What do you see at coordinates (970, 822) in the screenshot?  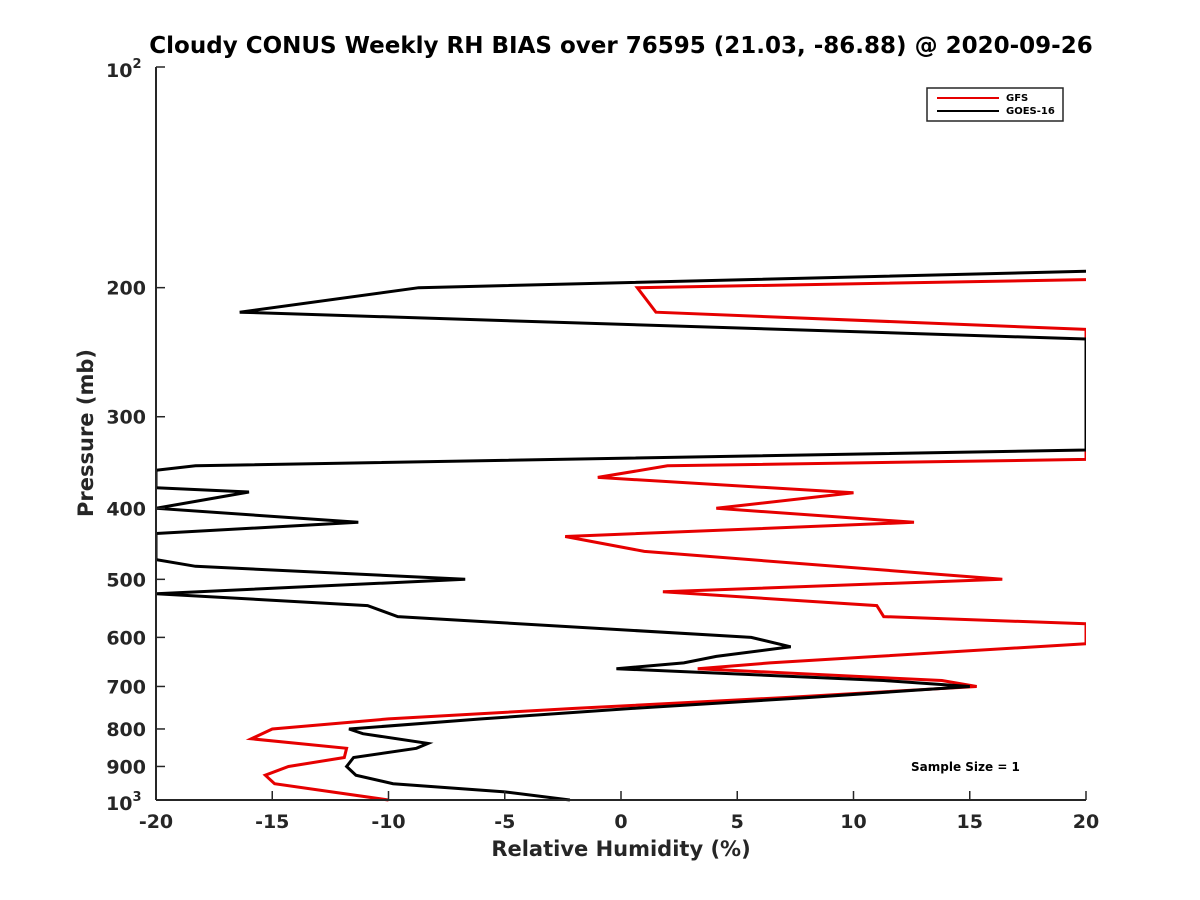 I see `x-tick-label: 15` at bounding box center [970, 822].